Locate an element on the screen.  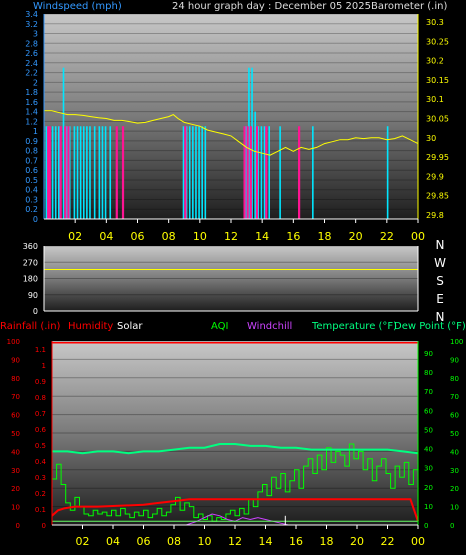
direction-tick-label: 90 is located at coordinates (33, 295).